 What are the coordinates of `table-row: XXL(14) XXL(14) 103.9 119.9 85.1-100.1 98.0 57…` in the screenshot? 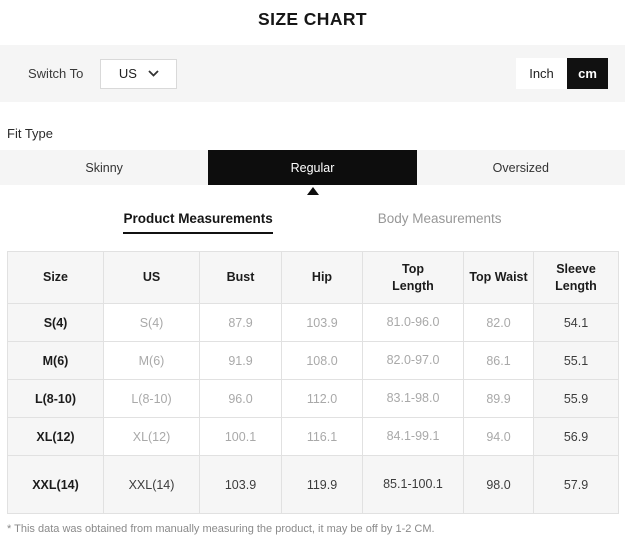 It's located at (313, 484).